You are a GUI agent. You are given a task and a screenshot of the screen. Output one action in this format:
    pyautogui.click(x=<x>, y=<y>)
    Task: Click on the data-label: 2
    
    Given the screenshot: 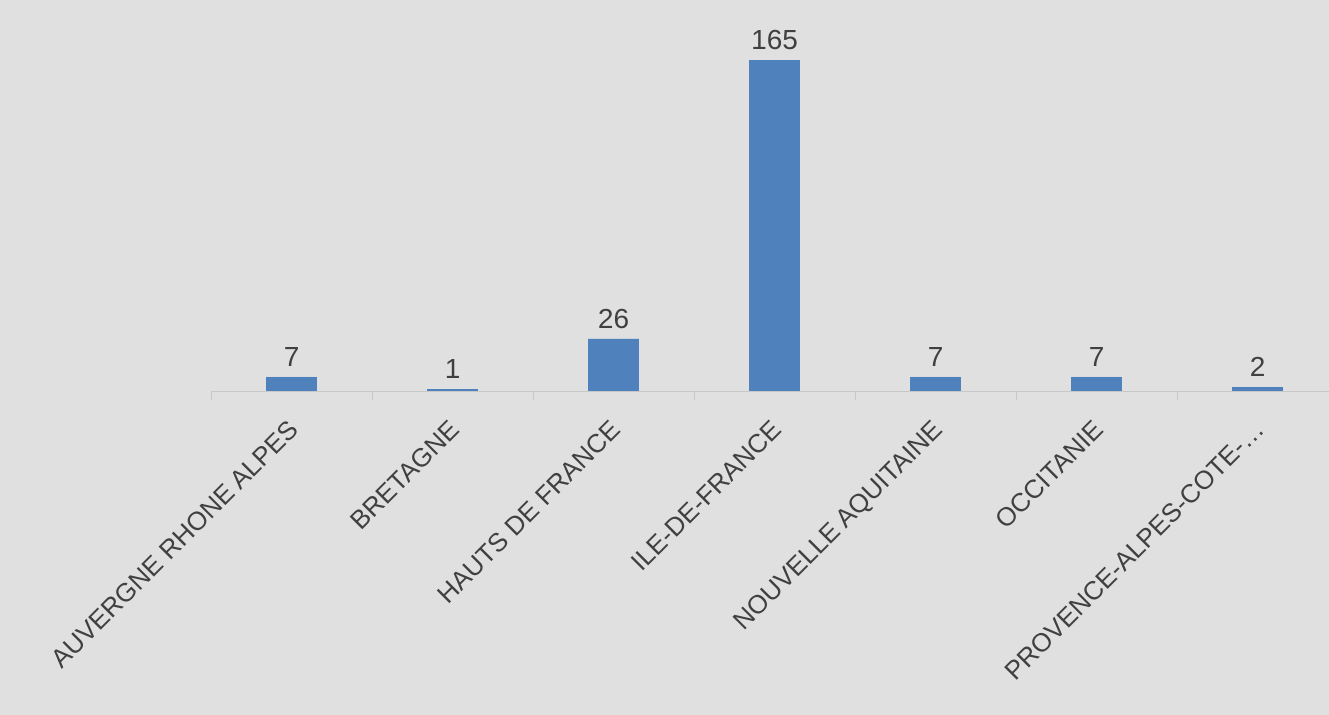 What is the action you would take?
    pyautogui.click(x=1258, y=366)
    